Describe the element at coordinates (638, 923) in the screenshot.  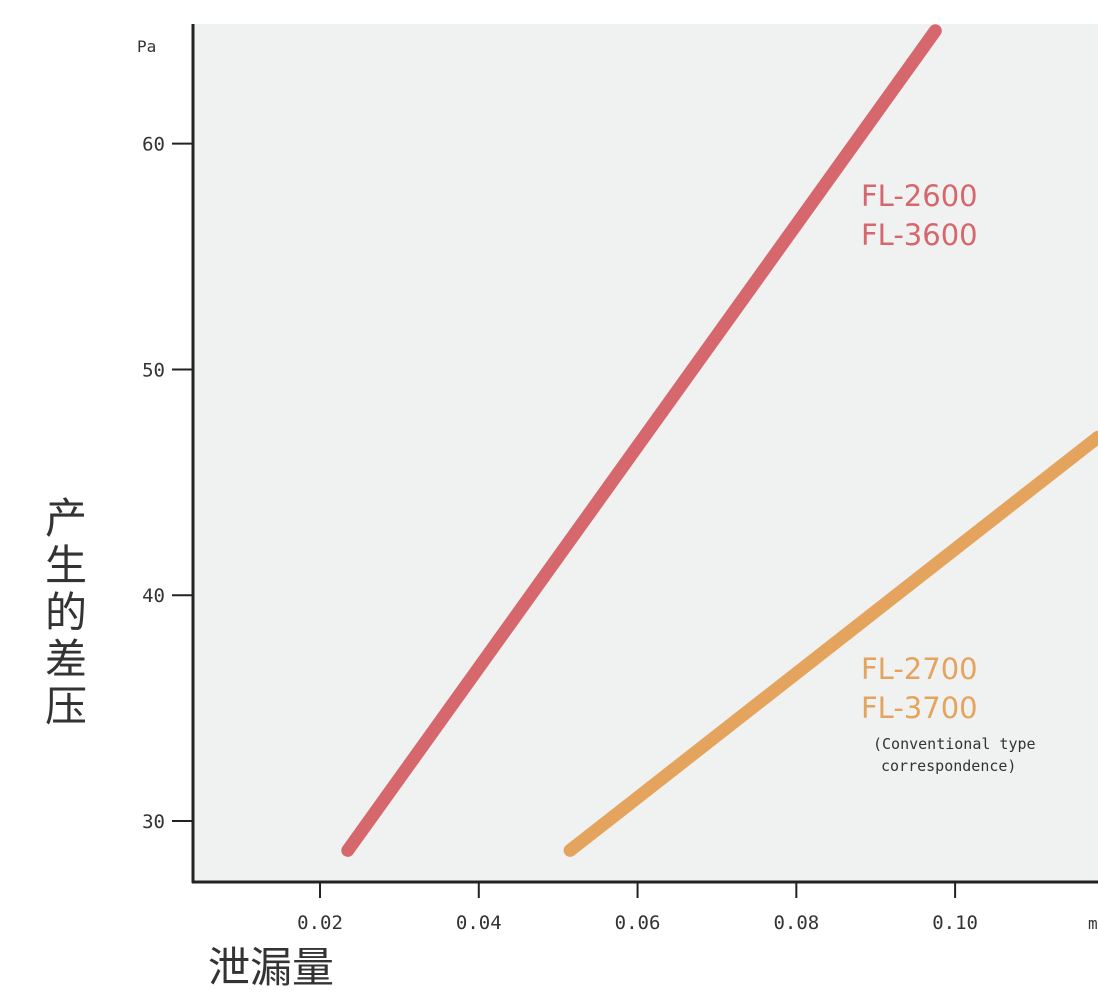
I see `x-tick-label: 0.06` at that location.